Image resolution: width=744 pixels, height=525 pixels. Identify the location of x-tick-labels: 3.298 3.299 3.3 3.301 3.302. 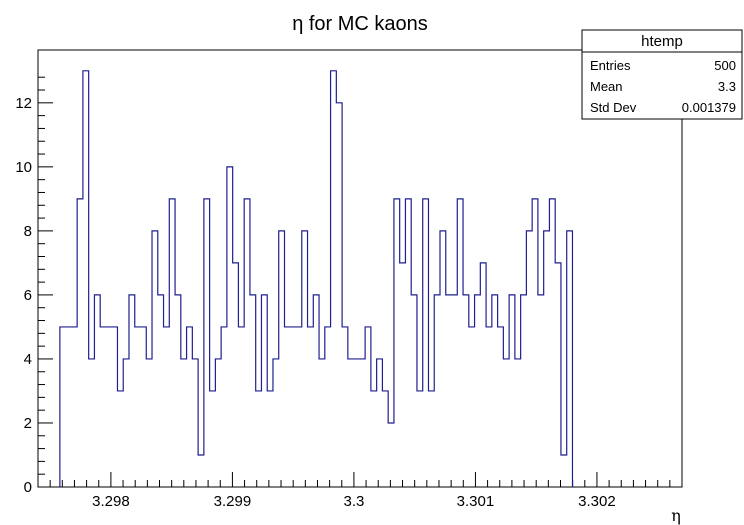
(354, 501).